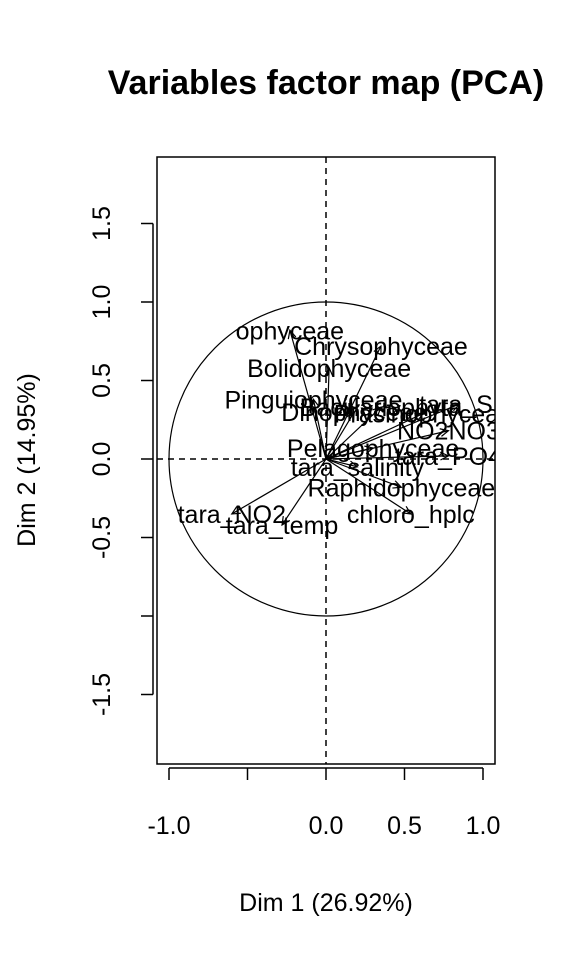 The width and height of the screenshot is (576, 960). Describe the element at coordinates (102, 537) in the screenshot. I see `y-tick-label: -0.5` at that location.